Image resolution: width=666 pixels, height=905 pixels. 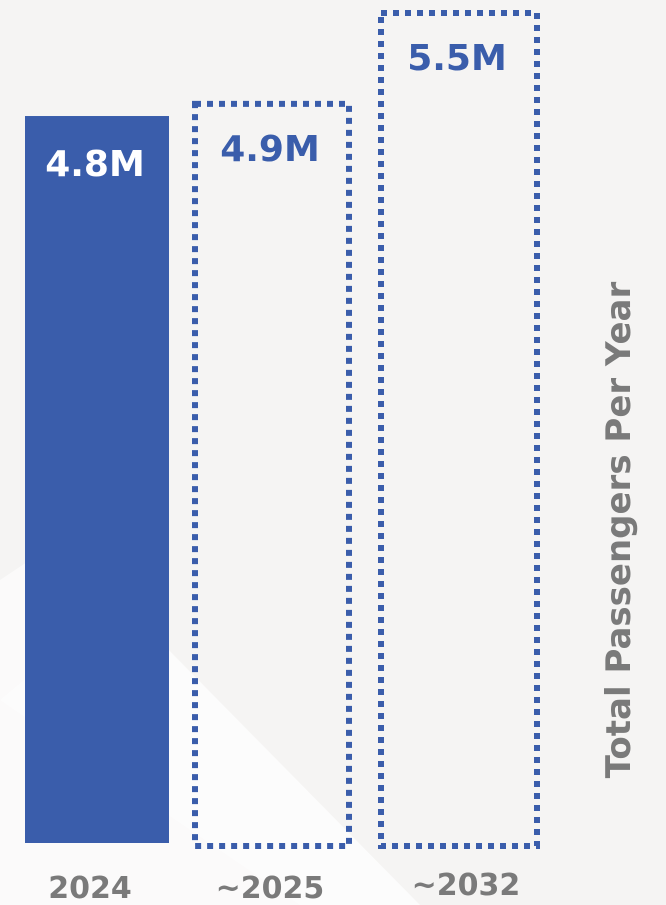 What do you see at coordinates (270, 888) in the screenshot?
I see `category-label-2025: ~2025` at bounding box center [270, 888].